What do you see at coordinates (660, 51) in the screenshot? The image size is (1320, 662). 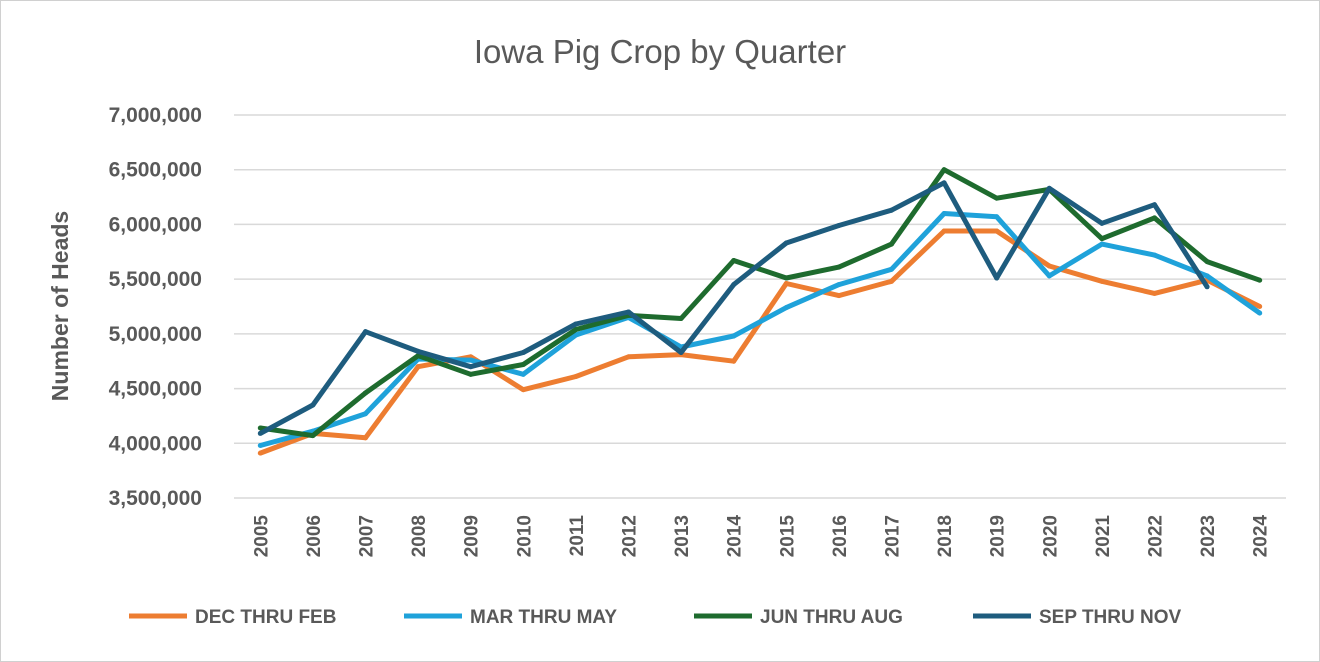 I see `chart-title: Iowa Pig Crop by Quarter` at bounding box center [660, 51].